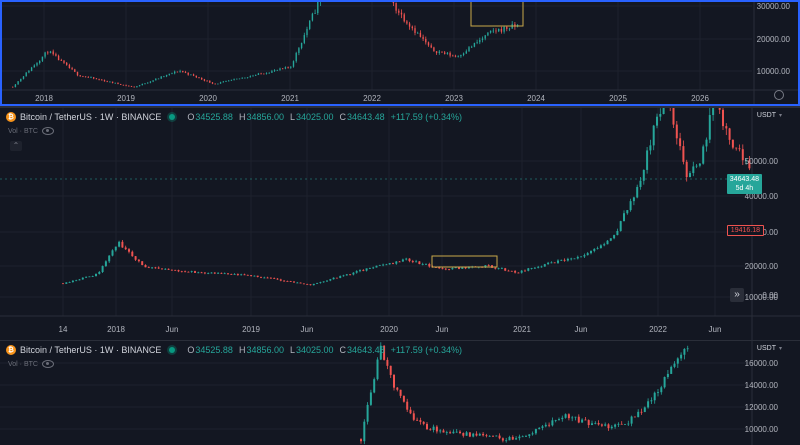 The image size is (800, 445). I want to click on double-chevron-right-icon: », so click(737, 295).